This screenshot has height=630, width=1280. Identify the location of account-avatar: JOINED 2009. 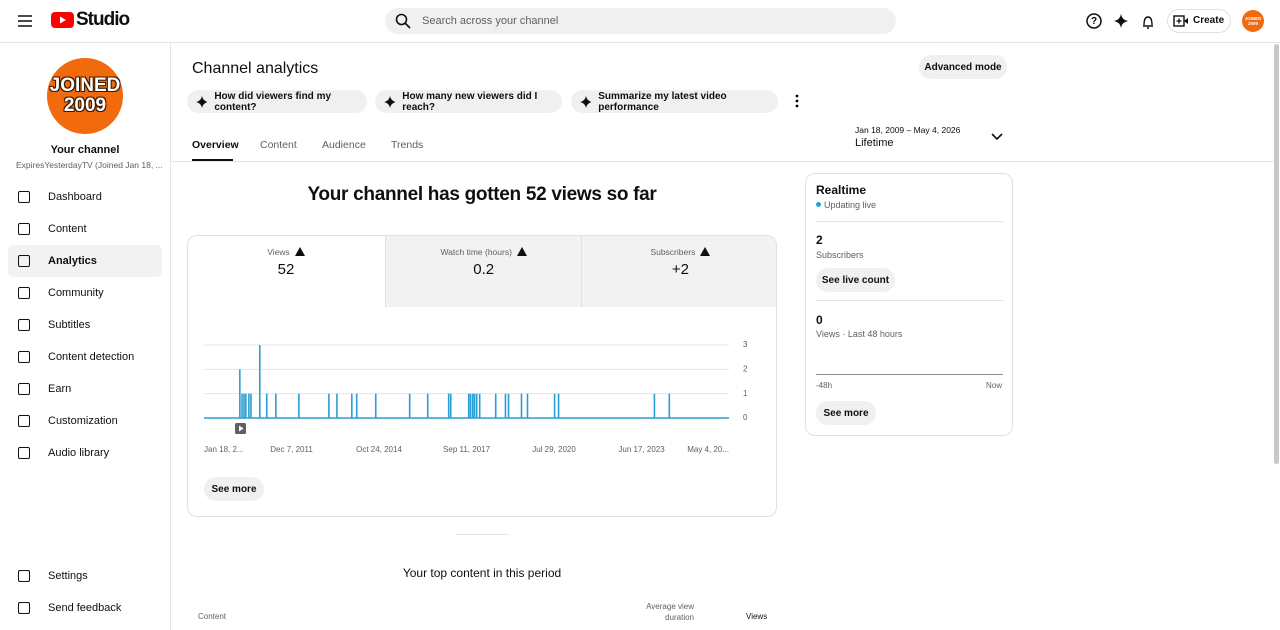
(1253, 21).